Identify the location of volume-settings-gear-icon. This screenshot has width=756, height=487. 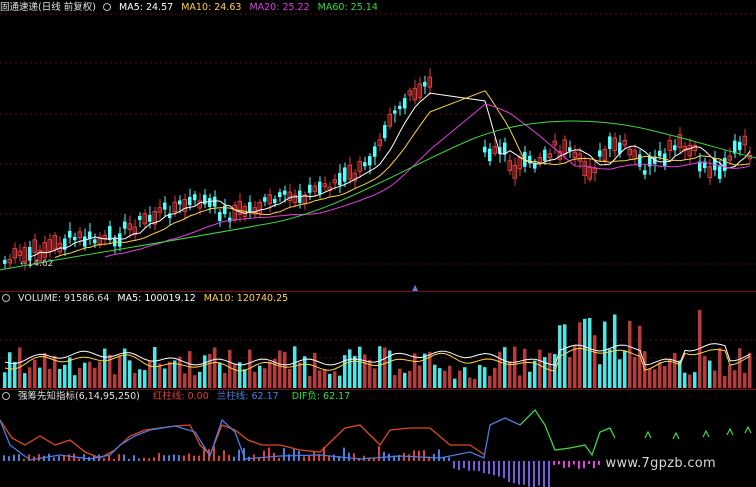
(6, 298).